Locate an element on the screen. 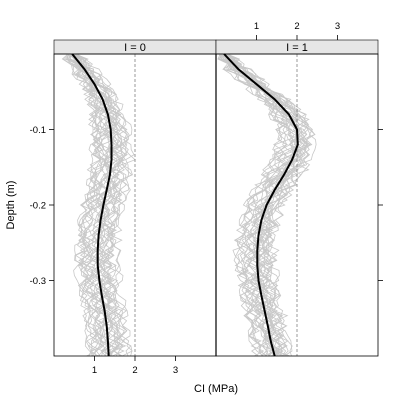 The height and width of the screenshot is (406, 406). x-axis-bottom: 1 2 3 is located at coordinates (135, 366).